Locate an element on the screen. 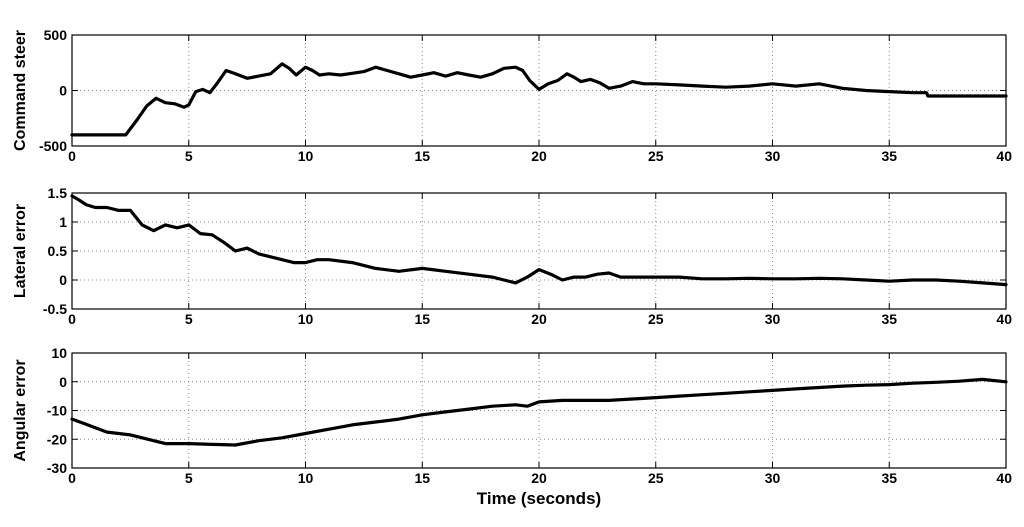 This screenshot has width=1024, height=527. x-axis-label: Time (seconds) is located at coordinates (539, 498).